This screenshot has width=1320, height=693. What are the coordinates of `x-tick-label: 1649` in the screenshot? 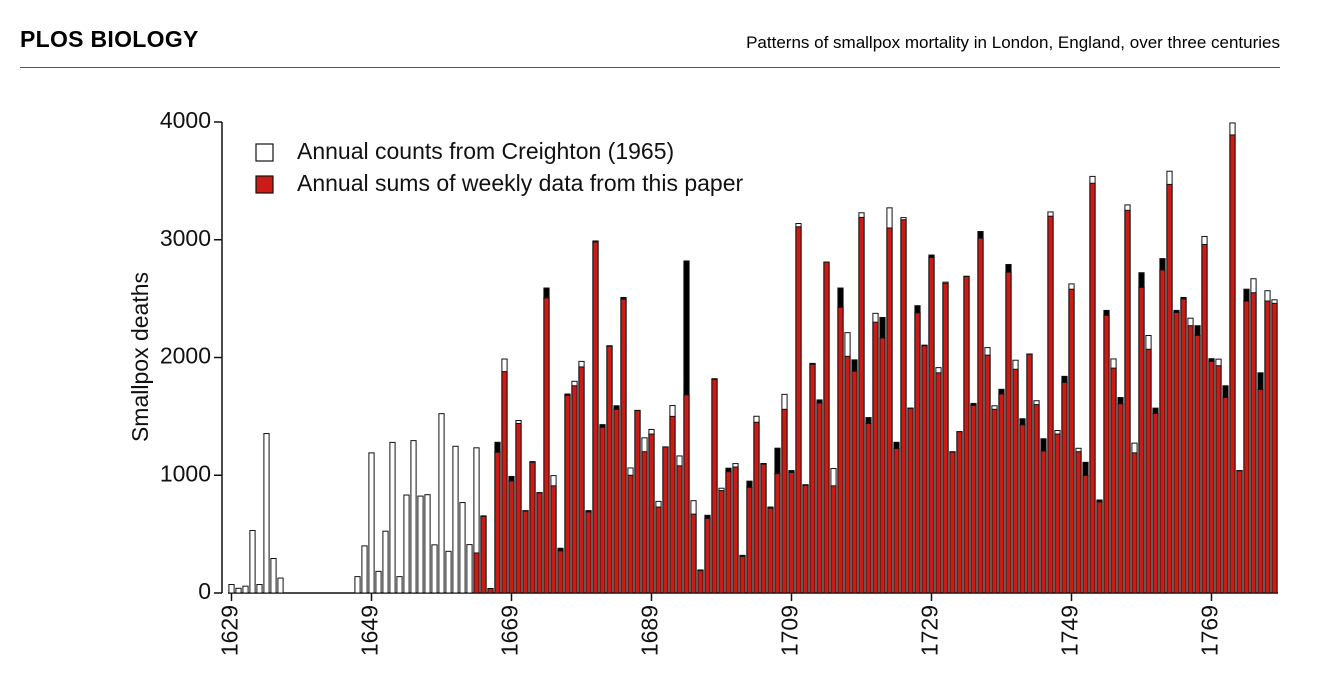 It's located at (370, 630).